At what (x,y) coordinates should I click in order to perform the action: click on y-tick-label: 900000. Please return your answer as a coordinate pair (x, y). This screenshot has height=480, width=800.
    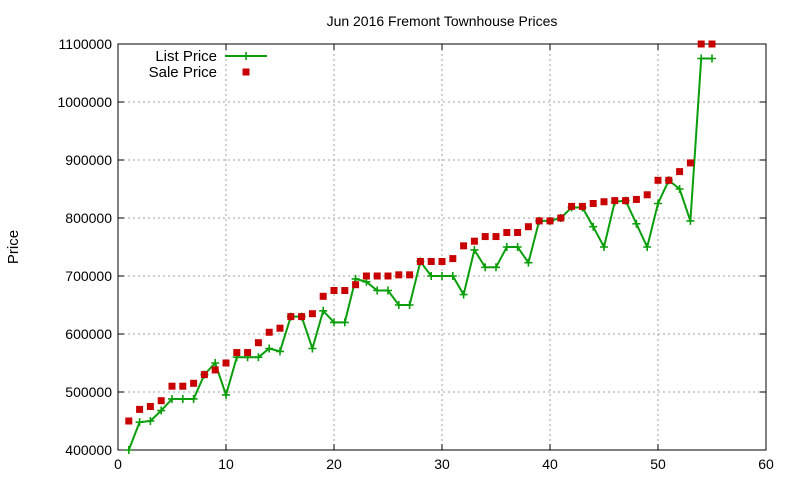
    Looking at the image, I should click on (88, 160).